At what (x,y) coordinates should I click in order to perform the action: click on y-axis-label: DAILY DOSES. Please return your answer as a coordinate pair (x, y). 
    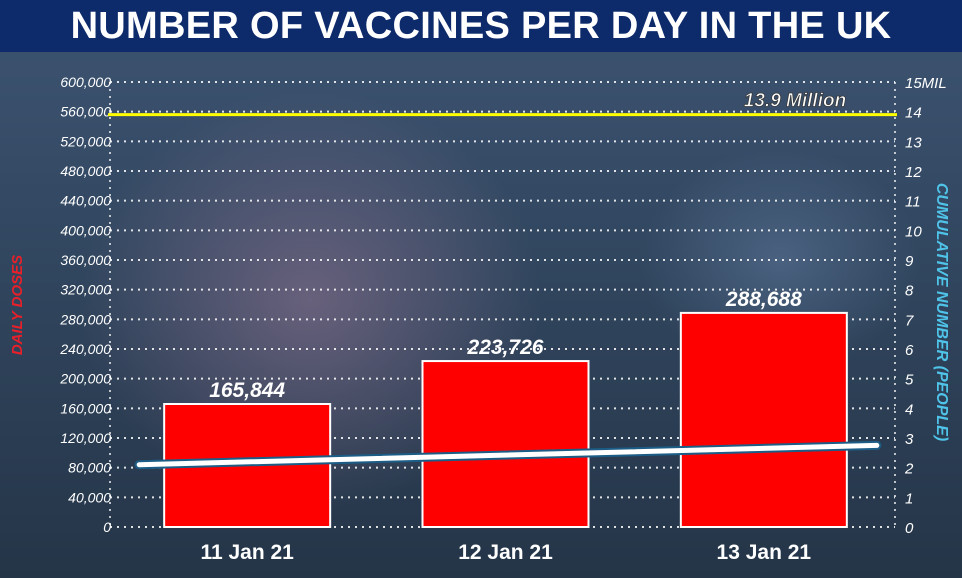
    Looking at the image, I should click on (17, 305).